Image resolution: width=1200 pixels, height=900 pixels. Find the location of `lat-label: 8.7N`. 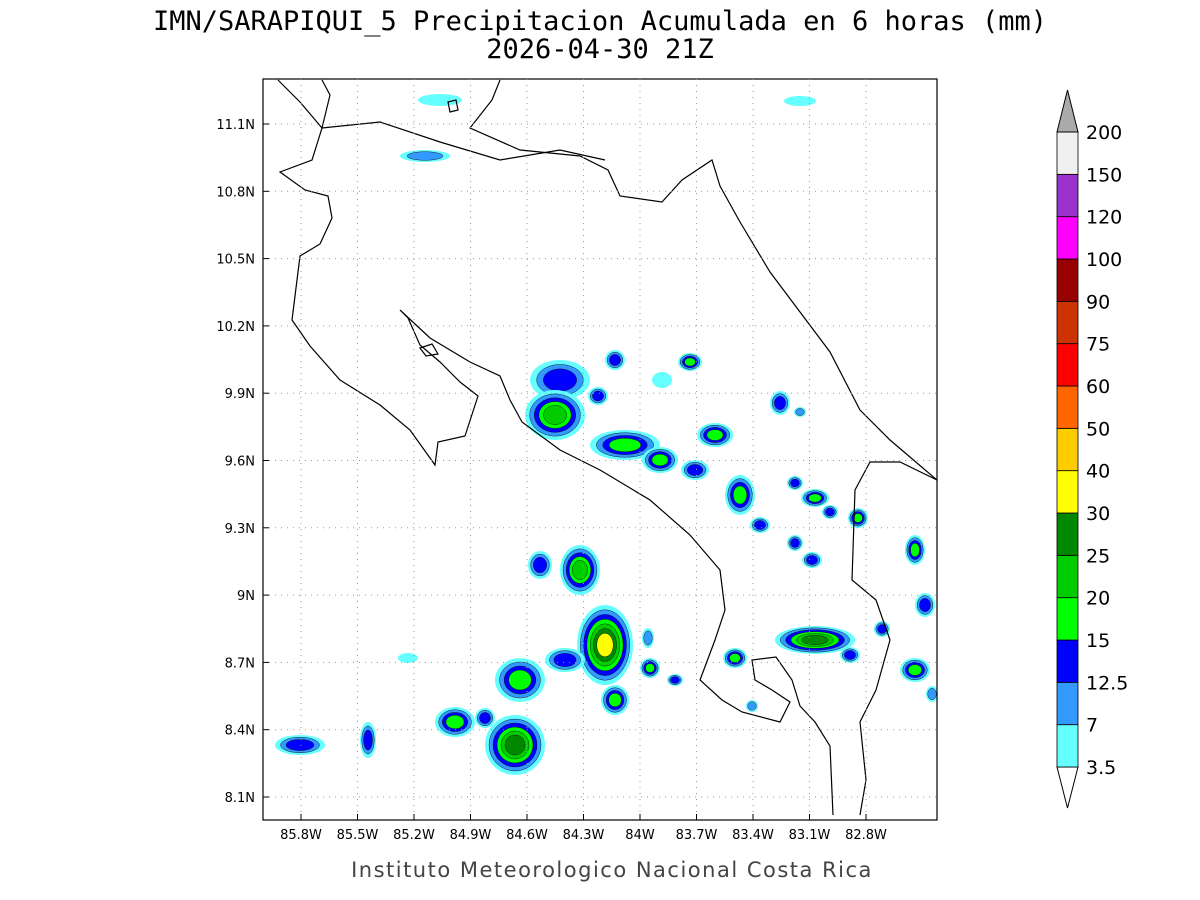

lat-label: 8.7N is located at coordinates (240, 663).